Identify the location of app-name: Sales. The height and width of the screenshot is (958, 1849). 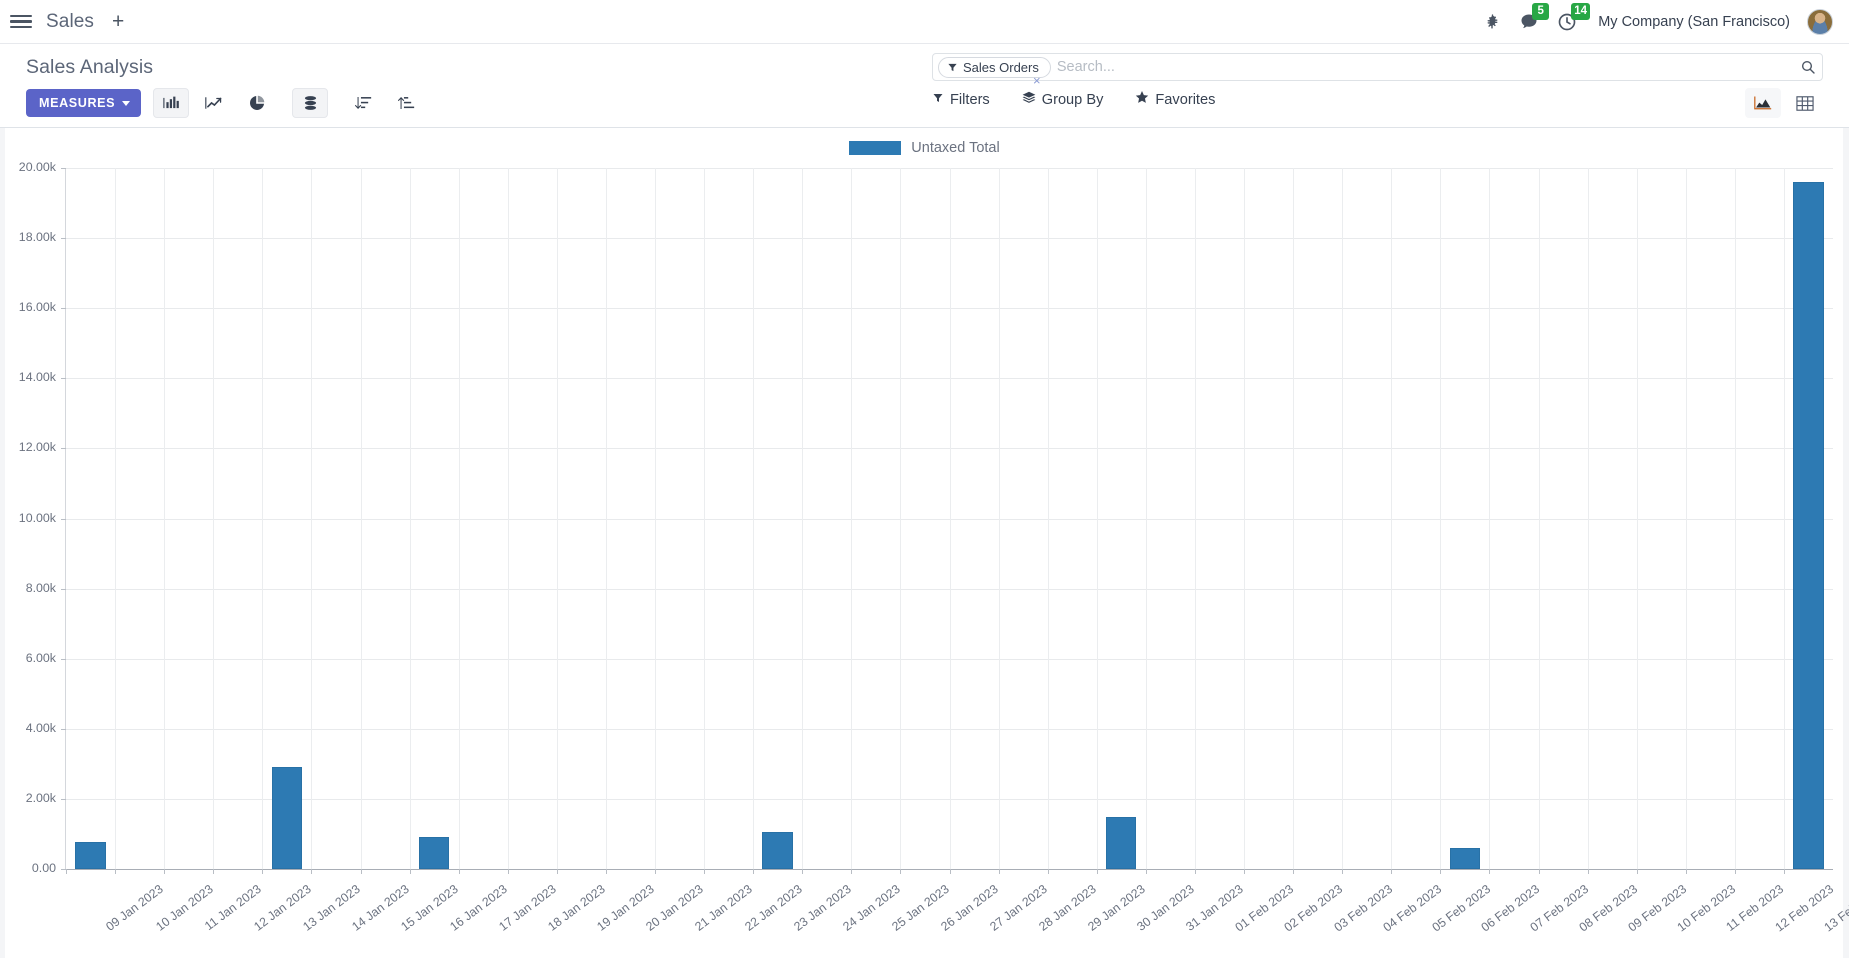
(70, 21).